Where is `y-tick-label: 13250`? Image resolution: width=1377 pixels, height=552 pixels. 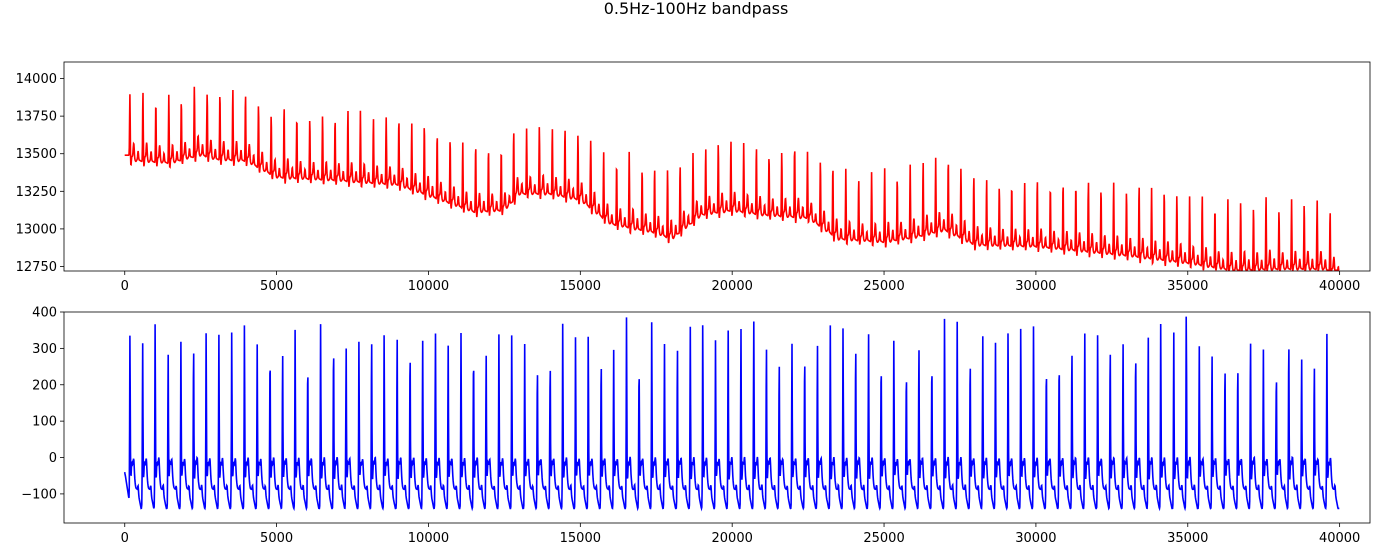 y-tick-label: 13250 is located at coordinates (36, 192).